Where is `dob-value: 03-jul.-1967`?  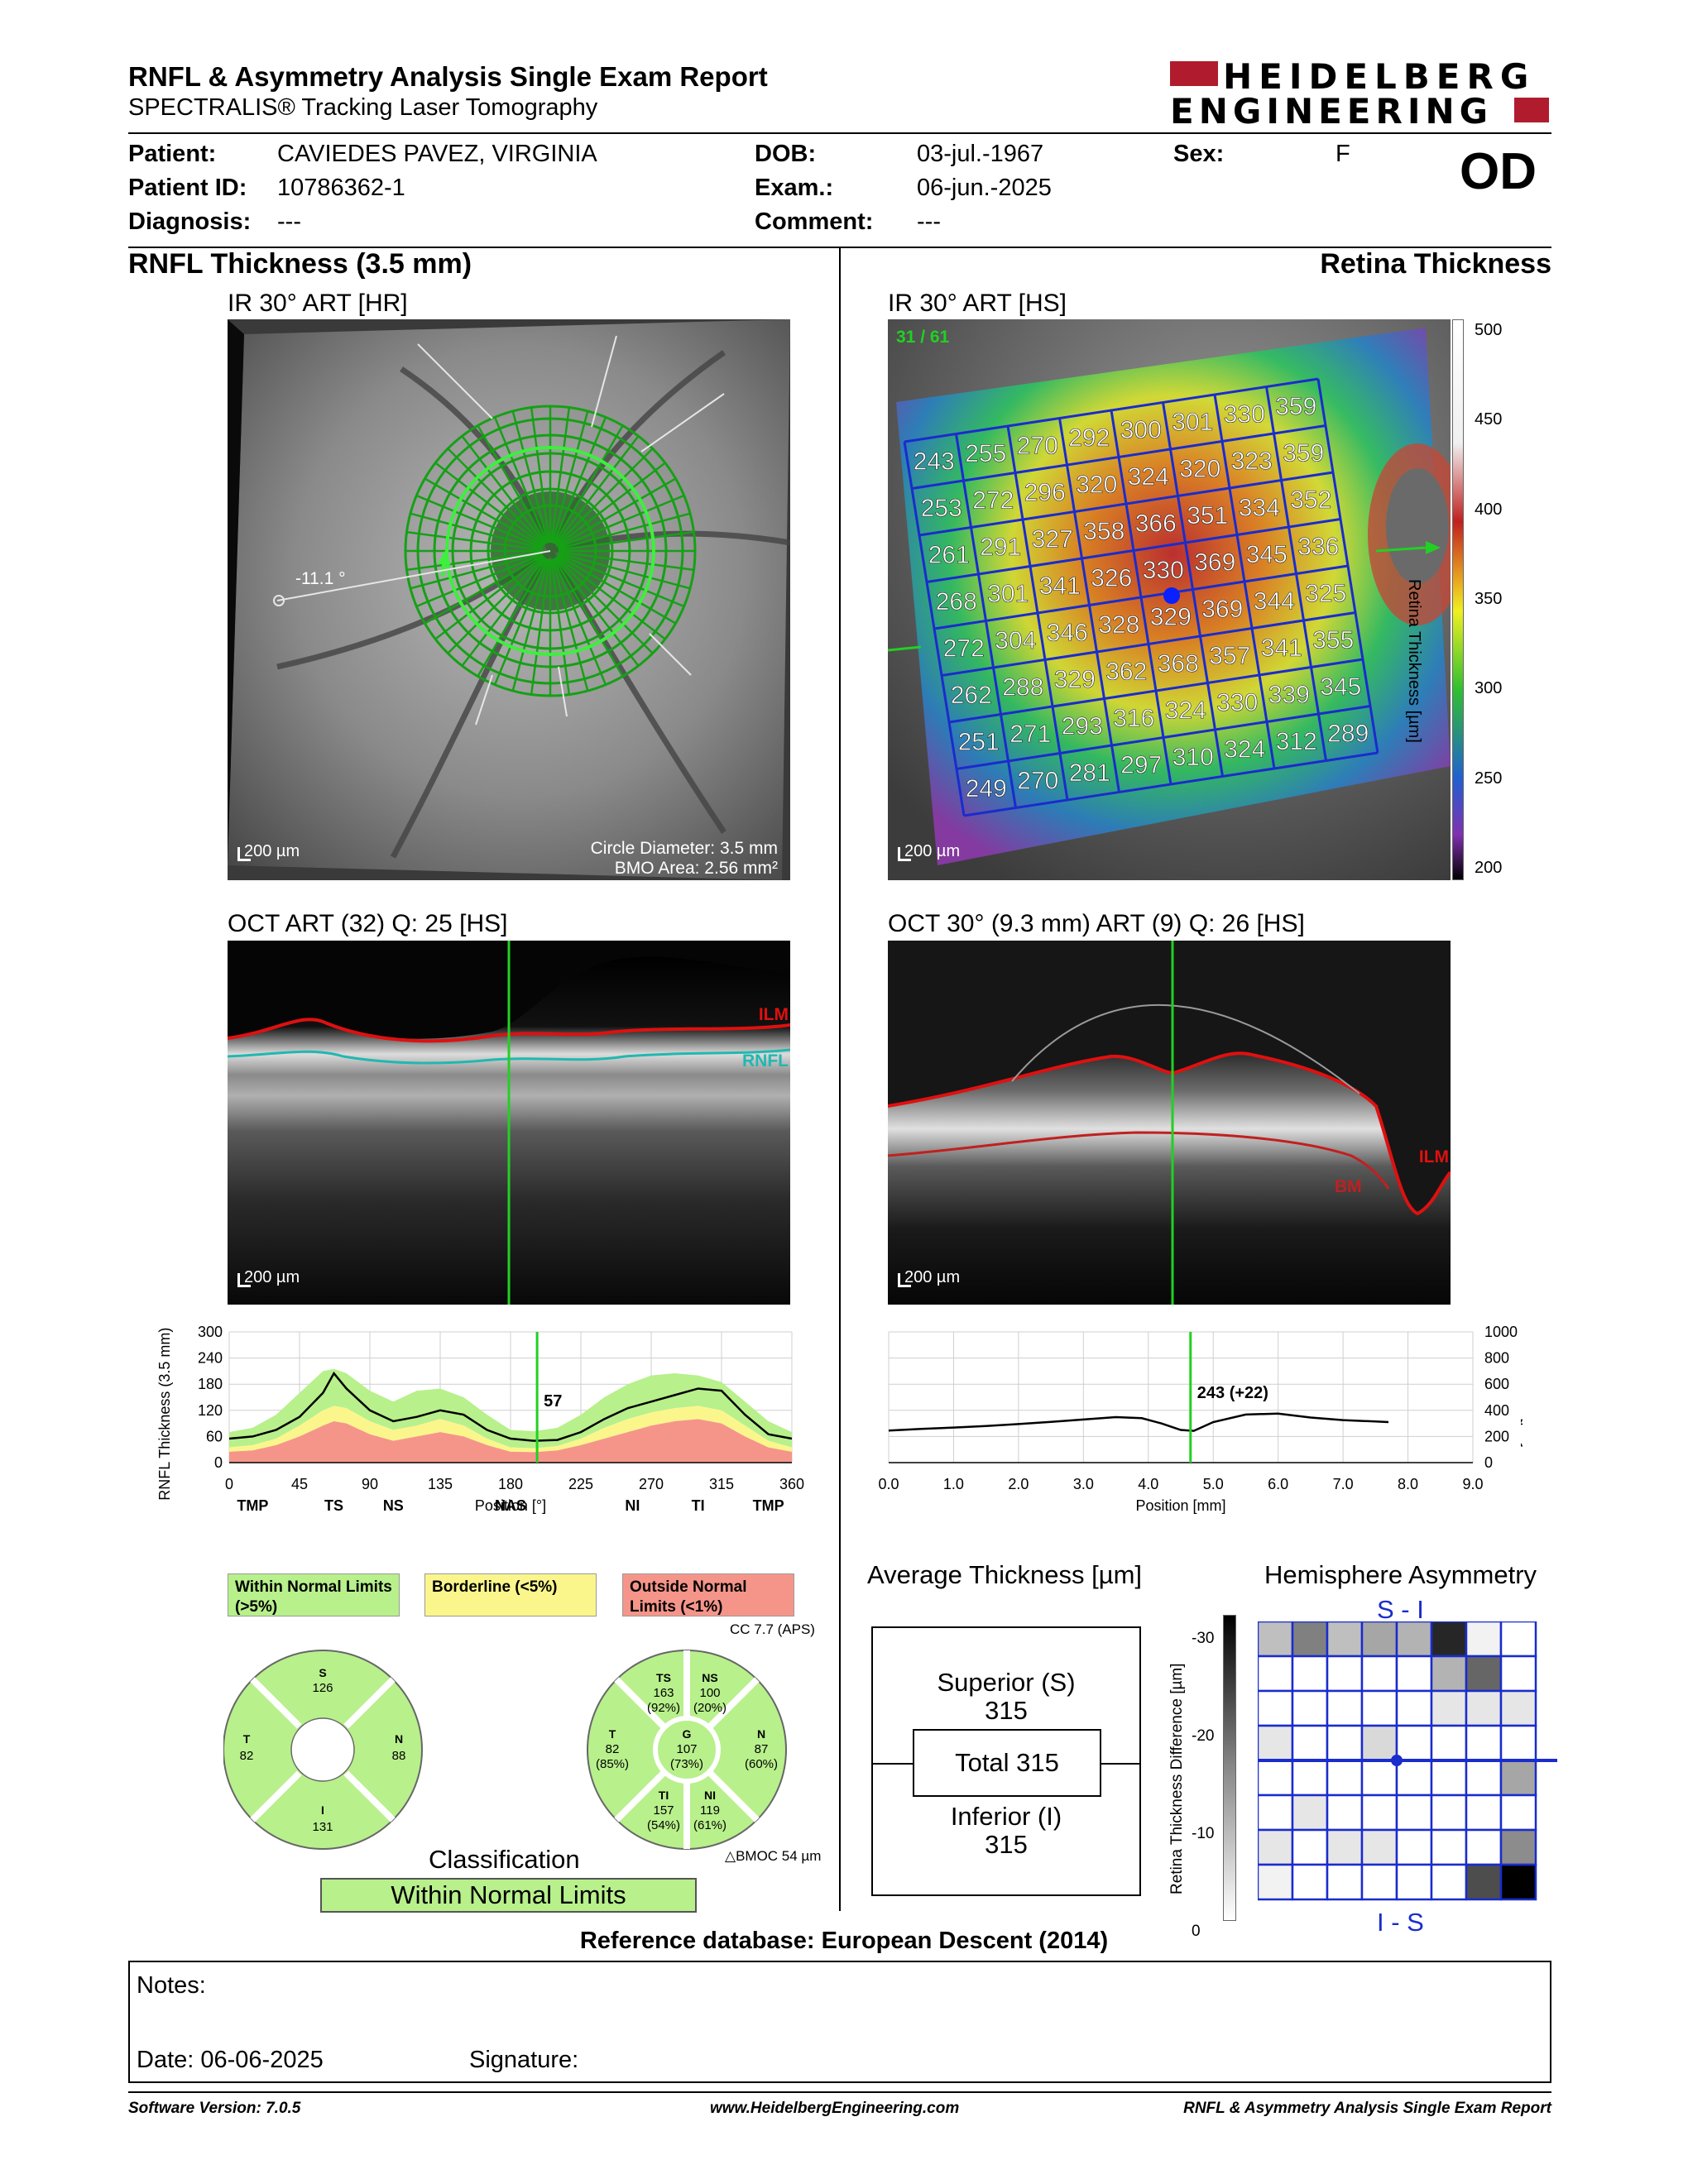
dob-value: 03-jul.-1967 is located at coordinates (980, 154).